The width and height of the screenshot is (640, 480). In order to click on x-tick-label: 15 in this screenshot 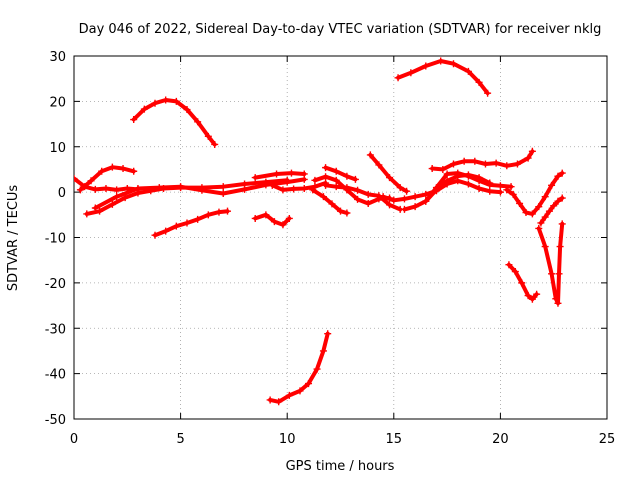, I will do `click(394, 439)`.